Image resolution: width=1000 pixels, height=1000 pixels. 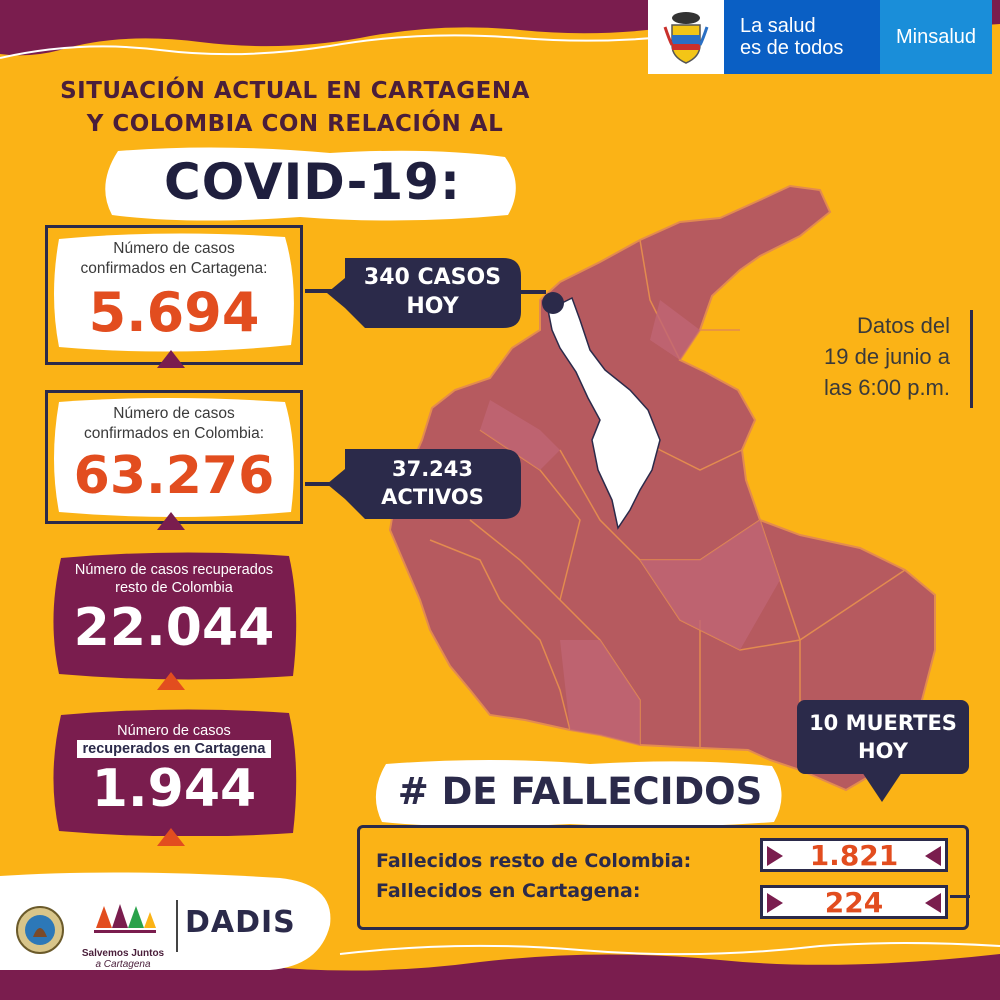 What do you see at coordinates (123, 953) in the screenshot?
I see `salvemos-line1: Salvemos Juntos` at bounding box center [123, 953].